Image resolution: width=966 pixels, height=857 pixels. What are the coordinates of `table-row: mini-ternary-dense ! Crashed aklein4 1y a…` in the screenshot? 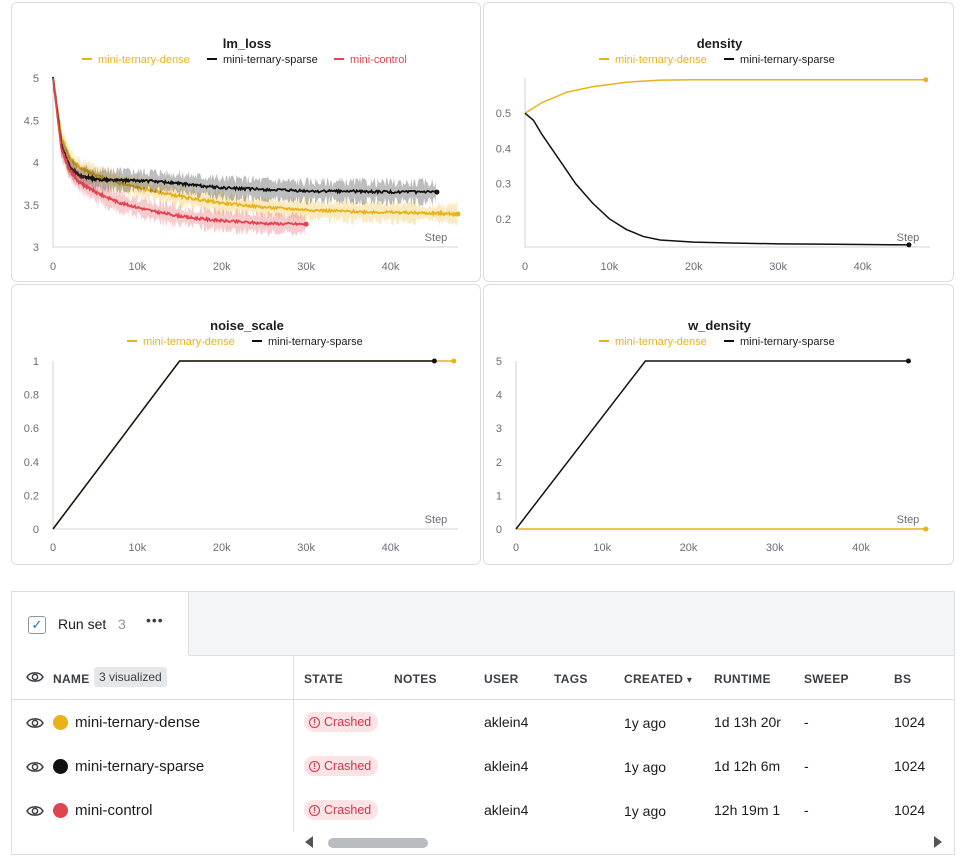 It's located at (483, 723).